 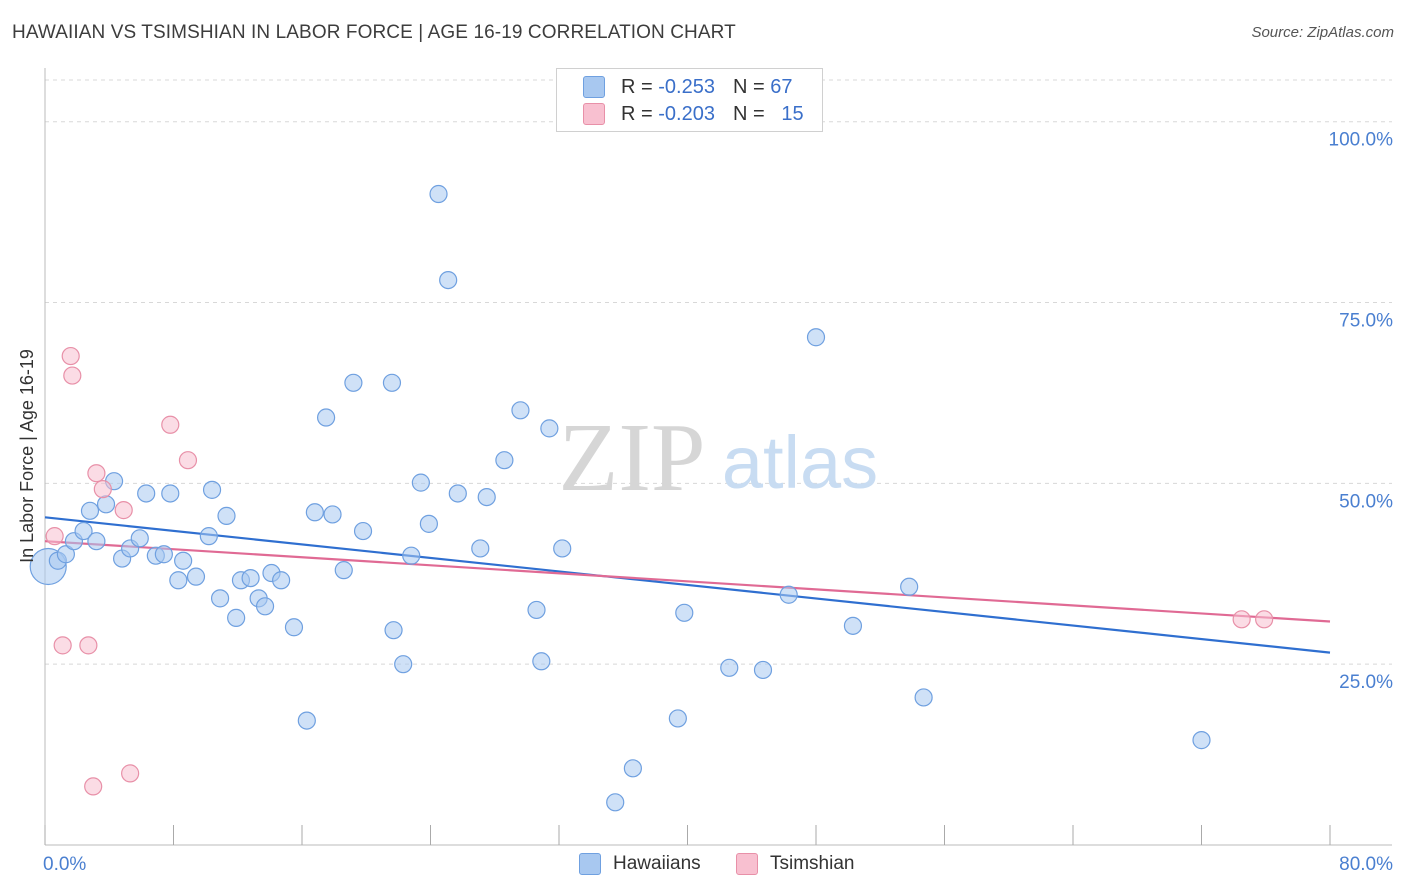 What do you see at coordinates (1366, 864) in the screenshot?
I see `x-tick-label: 80.0%` at bounding box center [1366, 864].